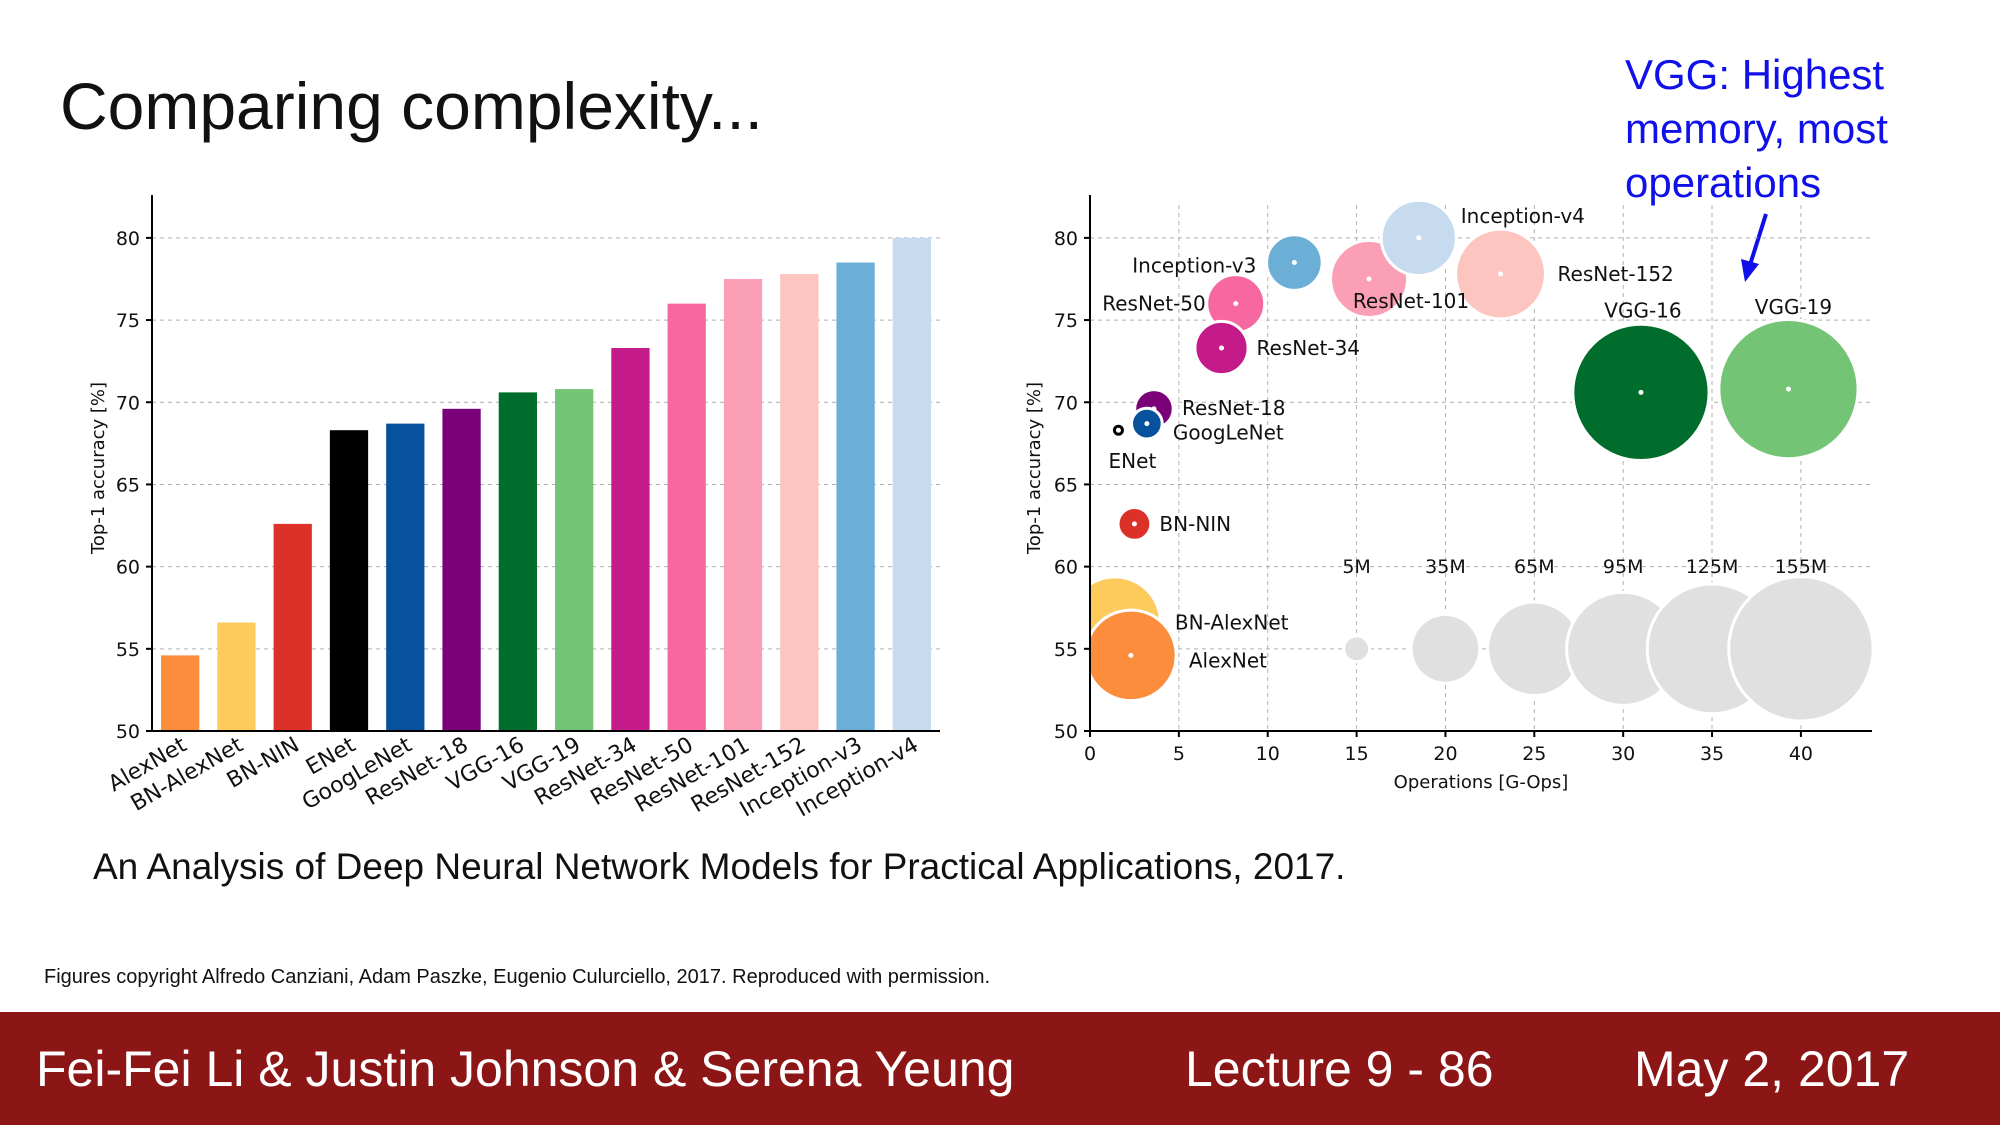  I want to click on point-label: VGG-19, so click(1793, 307).